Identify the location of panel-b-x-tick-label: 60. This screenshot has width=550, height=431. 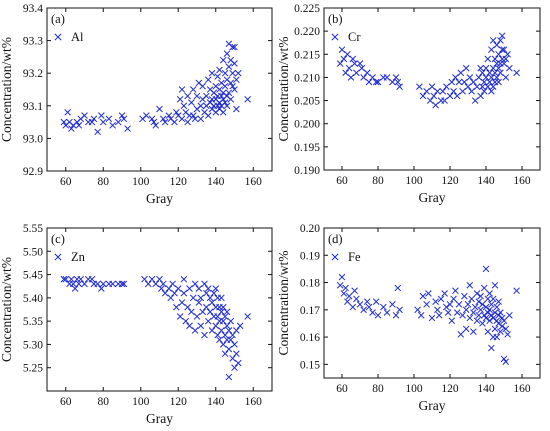
(342, 181).